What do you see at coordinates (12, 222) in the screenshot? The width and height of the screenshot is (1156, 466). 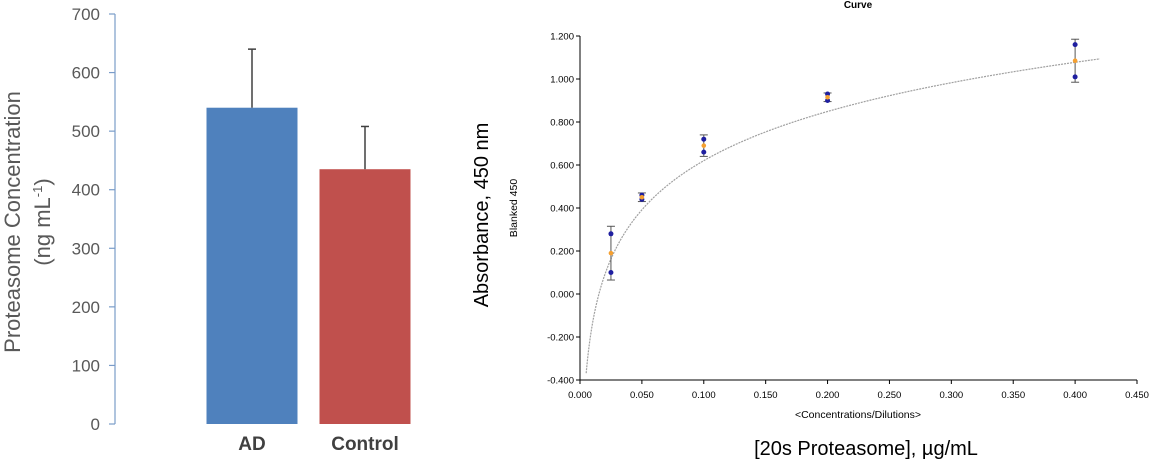 I see `bar-y-label-line1: Proteasome Concentration` at bounding box center [12, 222].